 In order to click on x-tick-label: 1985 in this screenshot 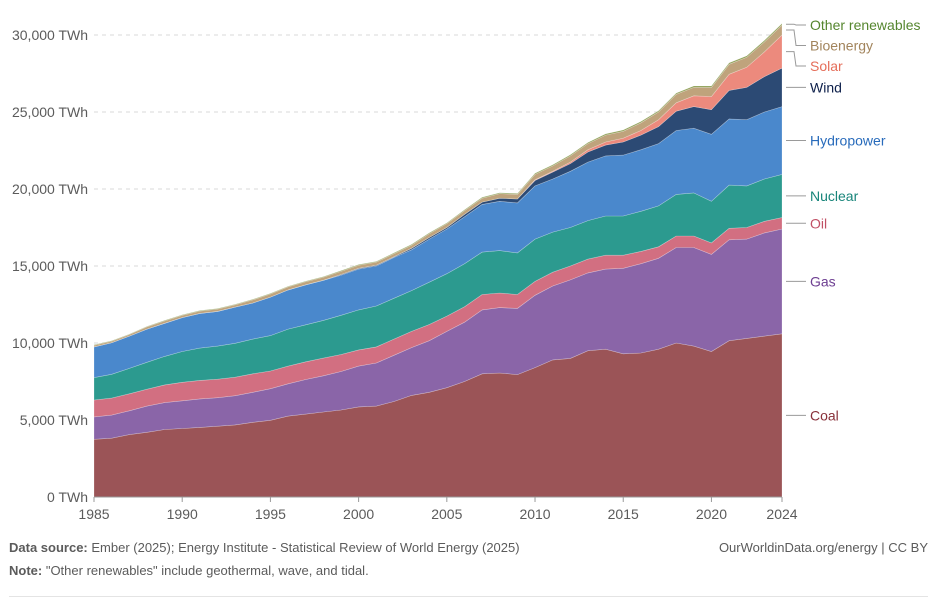, I will do `click(93, 514)`.